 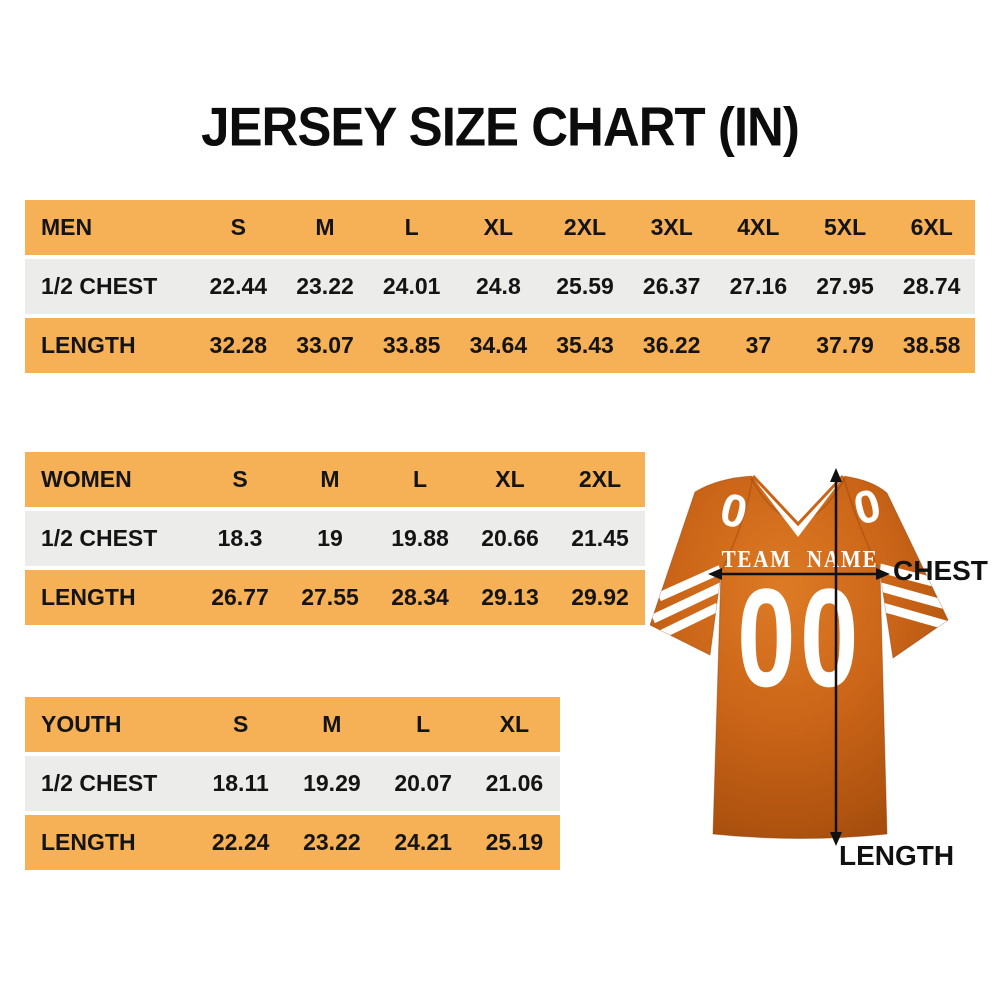 I want to click on value-cell: 18.3, so click(x=240, y=538).